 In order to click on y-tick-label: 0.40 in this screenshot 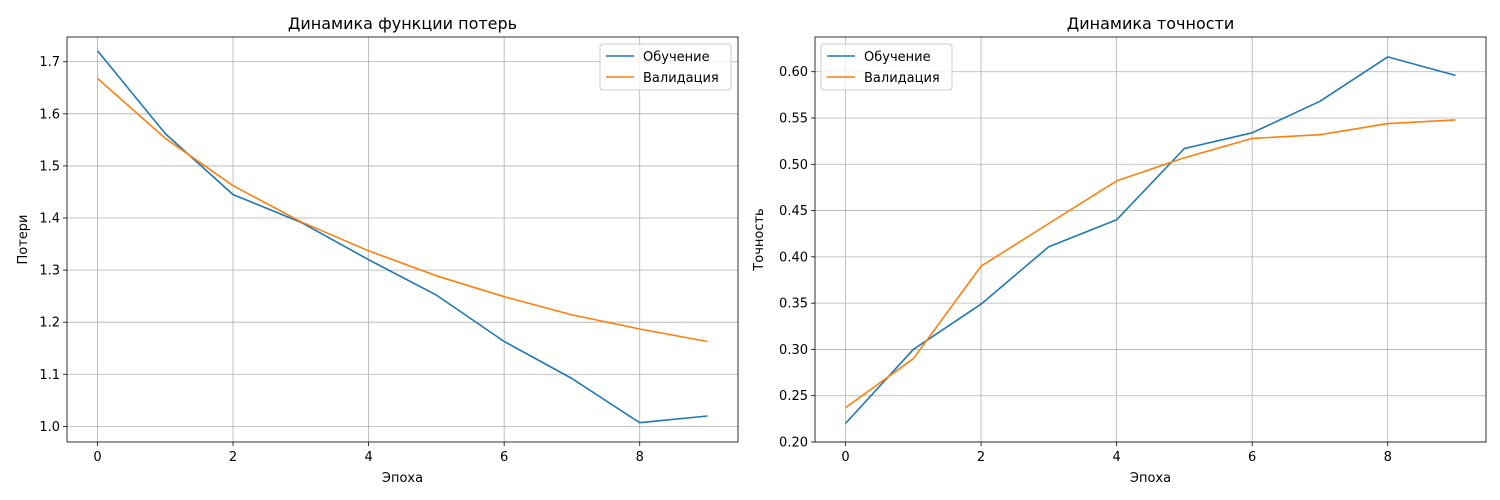, I will do `click(793, 257)`.